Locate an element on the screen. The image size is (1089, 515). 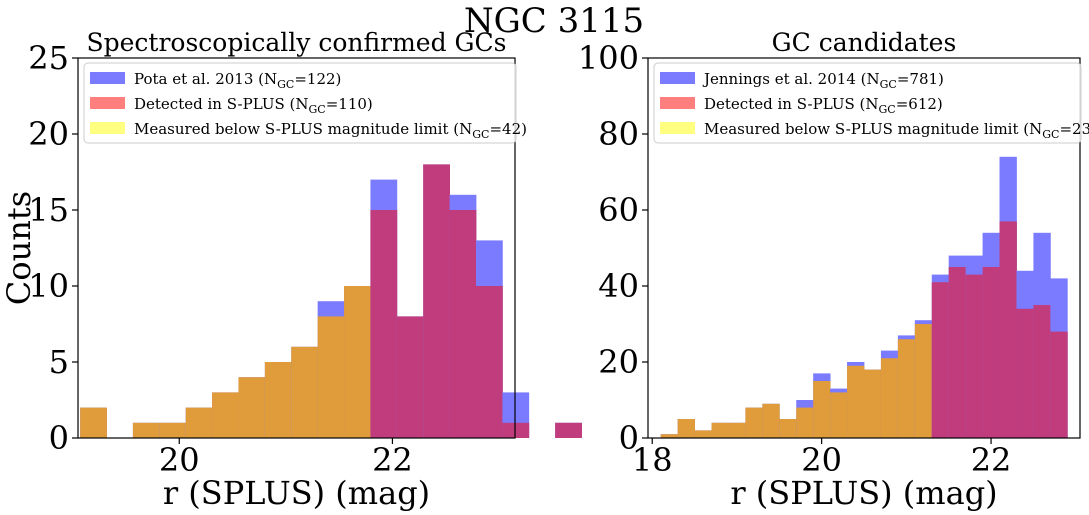
legend-suffix: =781) is located at coordinates (920, 79).